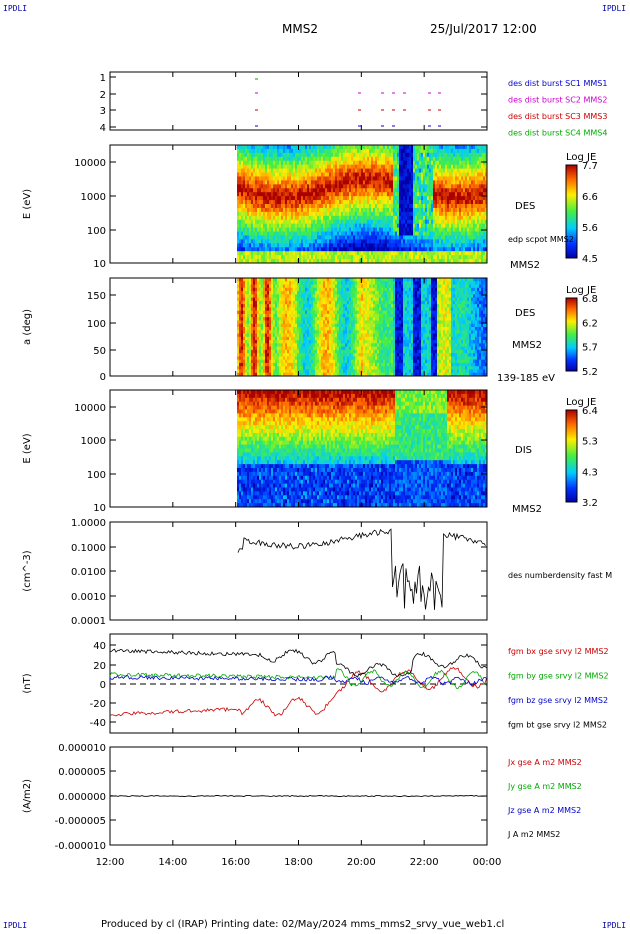  I want to click on panel-right-label: 139-185 eV, so click(526, 378).